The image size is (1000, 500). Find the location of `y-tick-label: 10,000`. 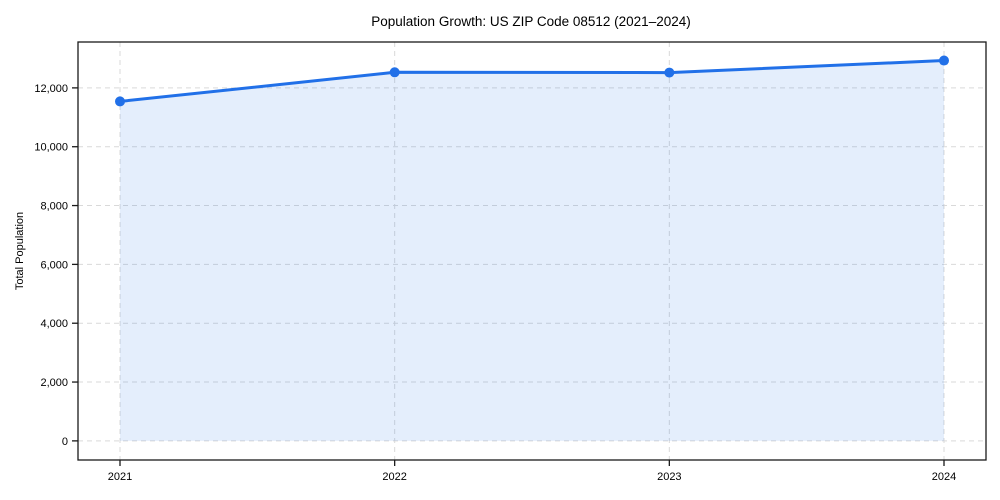

y-tick-label: 10,000 is located at coordinates (51, 148).